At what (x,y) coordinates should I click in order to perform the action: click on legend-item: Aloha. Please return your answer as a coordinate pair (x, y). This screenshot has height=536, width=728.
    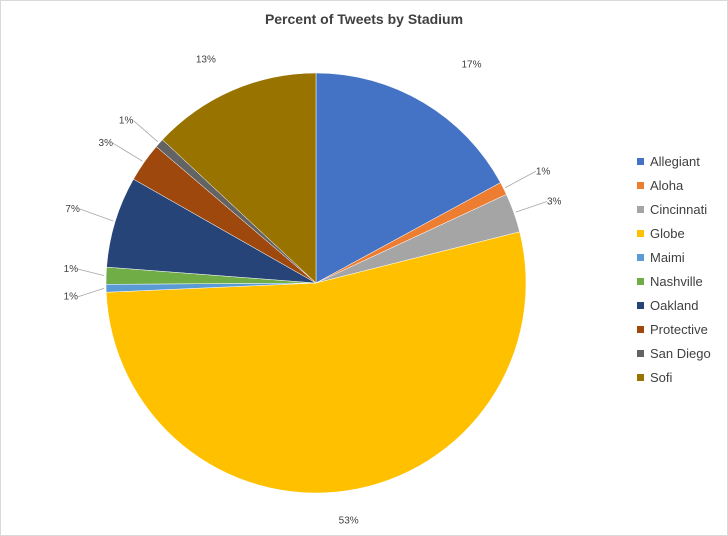
    Looking at the image, I should click on (674, 185).